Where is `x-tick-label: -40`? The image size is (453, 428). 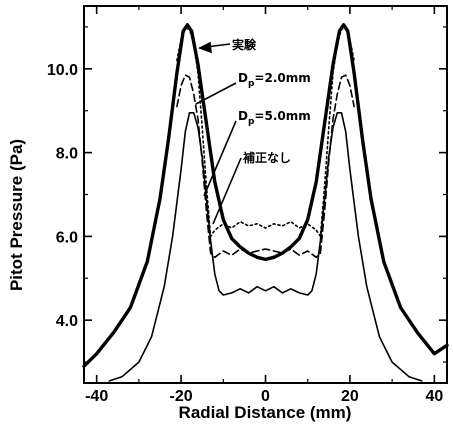
x-tick-label: -40 is located at coordinates (96, 396).